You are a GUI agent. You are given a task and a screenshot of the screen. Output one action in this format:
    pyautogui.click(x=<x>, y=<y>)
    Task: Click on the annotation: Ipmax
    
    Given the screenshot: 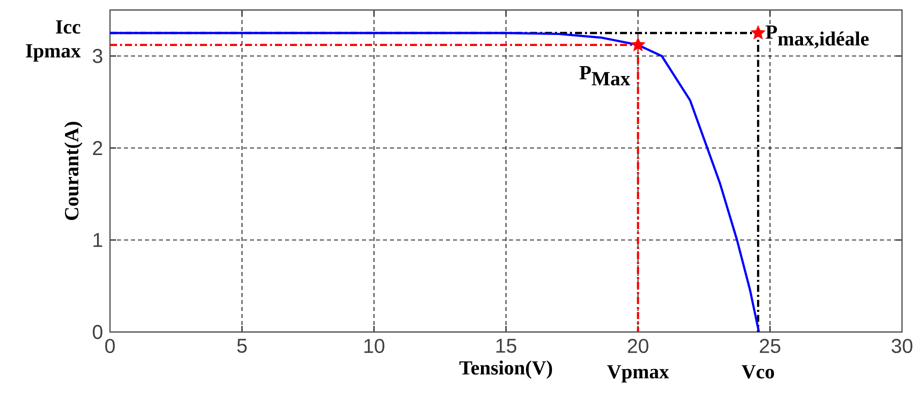 What is the action you would take?
    pyautogui.click(x=53, y=53)
    